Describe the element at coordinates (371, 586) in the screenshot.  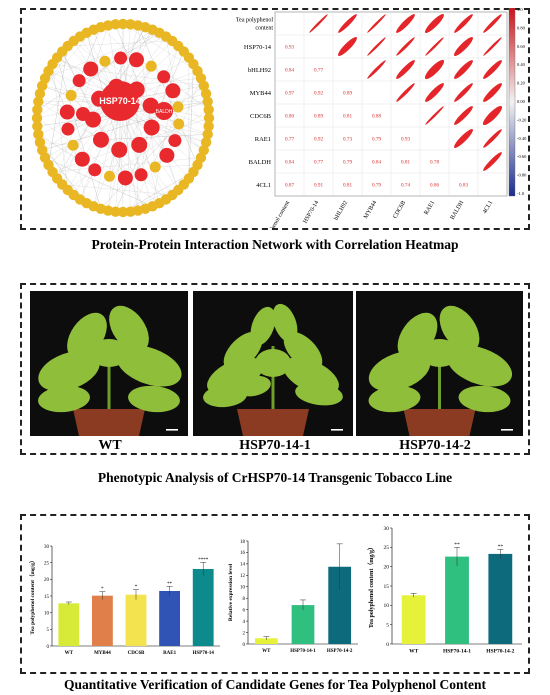
I see `y-axis-label: Tea polyphenol content（mg/g）` at that location.